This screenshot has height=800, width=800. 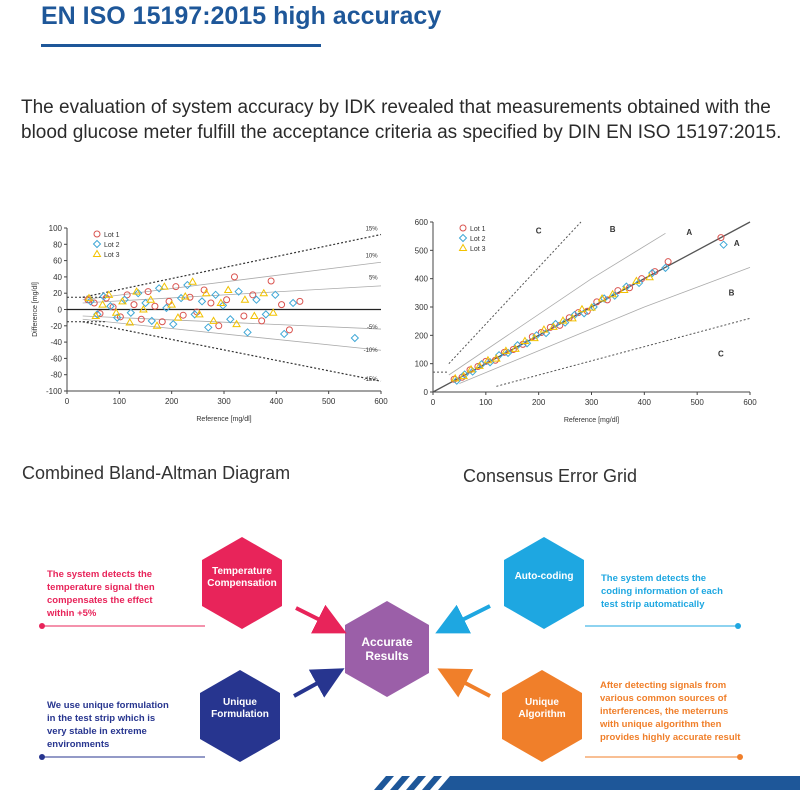 I want to click on chart2-x-tick-label: 500, so click(x=697, y=402).